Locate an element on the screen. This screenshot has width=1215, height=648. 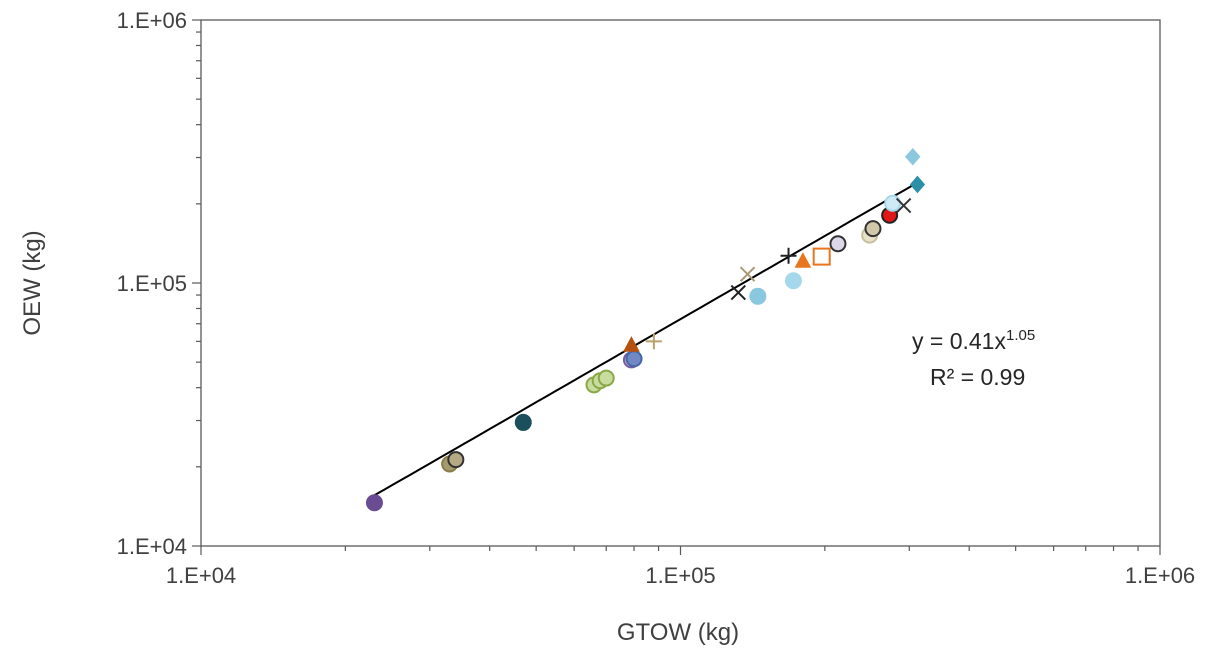
y-tick-label: 1.E+06 is located at coordinates (152, 20).